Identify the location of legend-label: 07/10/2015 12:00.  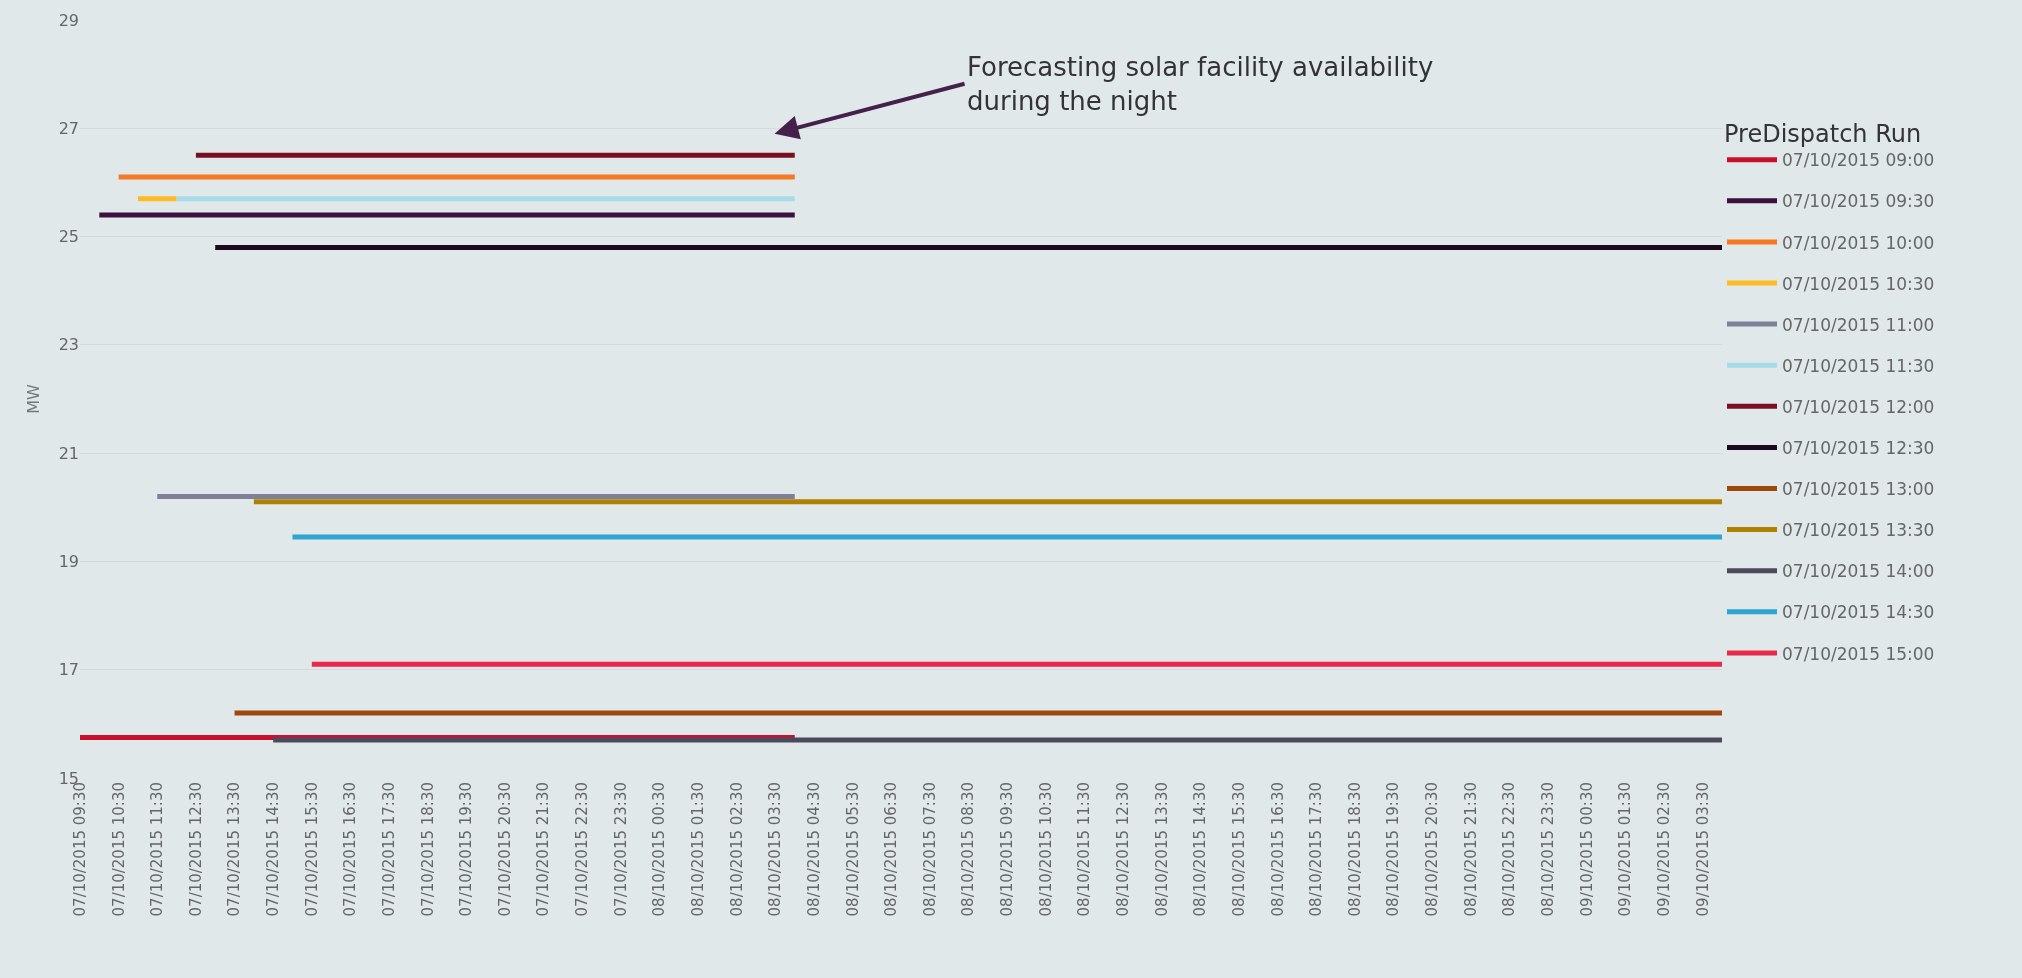
(1858, 406).